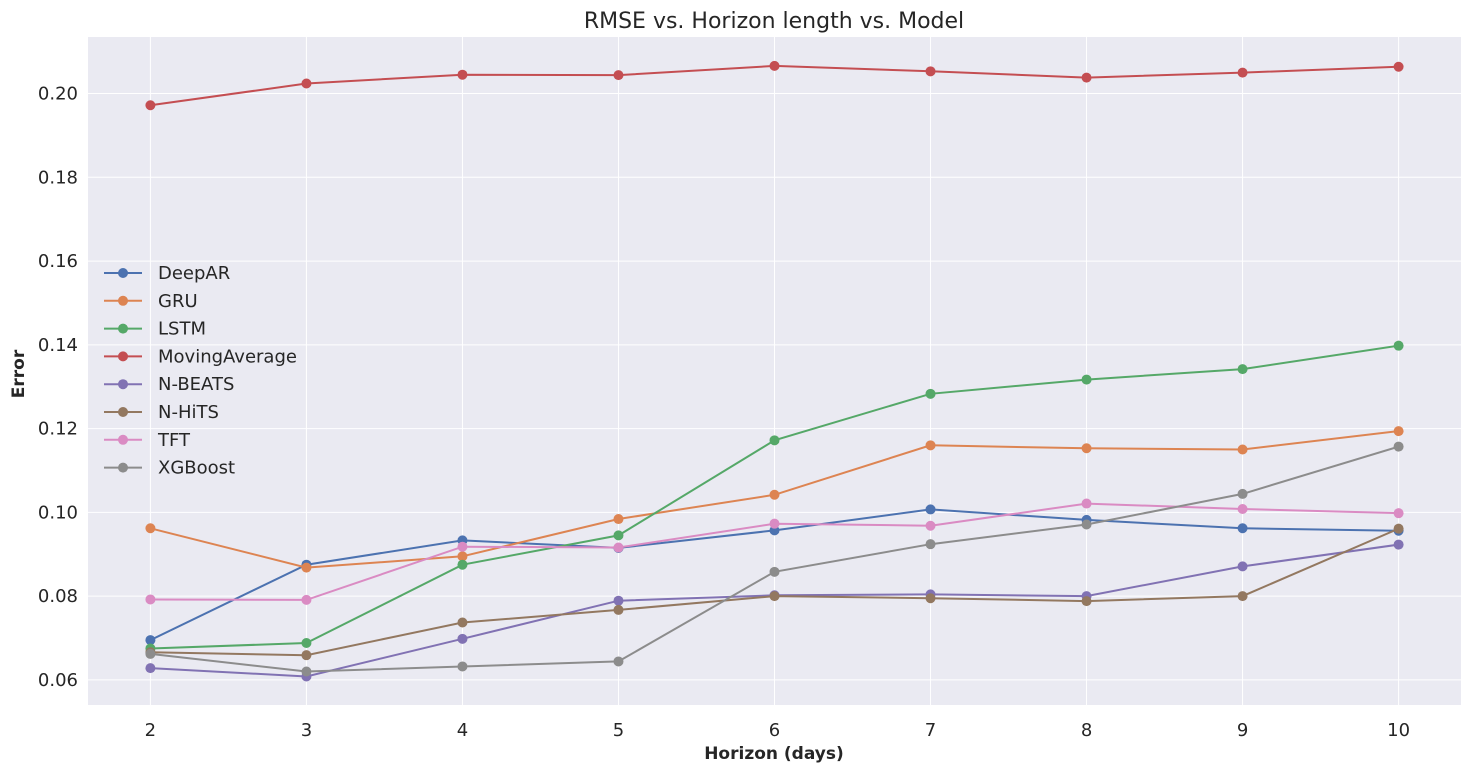 The height and width of the screenshot is (773, 1473). What do you see at coordinates (462, 730) in the screenshot?
I see `x-tick-label: 4` at bounding box center [462, 730].